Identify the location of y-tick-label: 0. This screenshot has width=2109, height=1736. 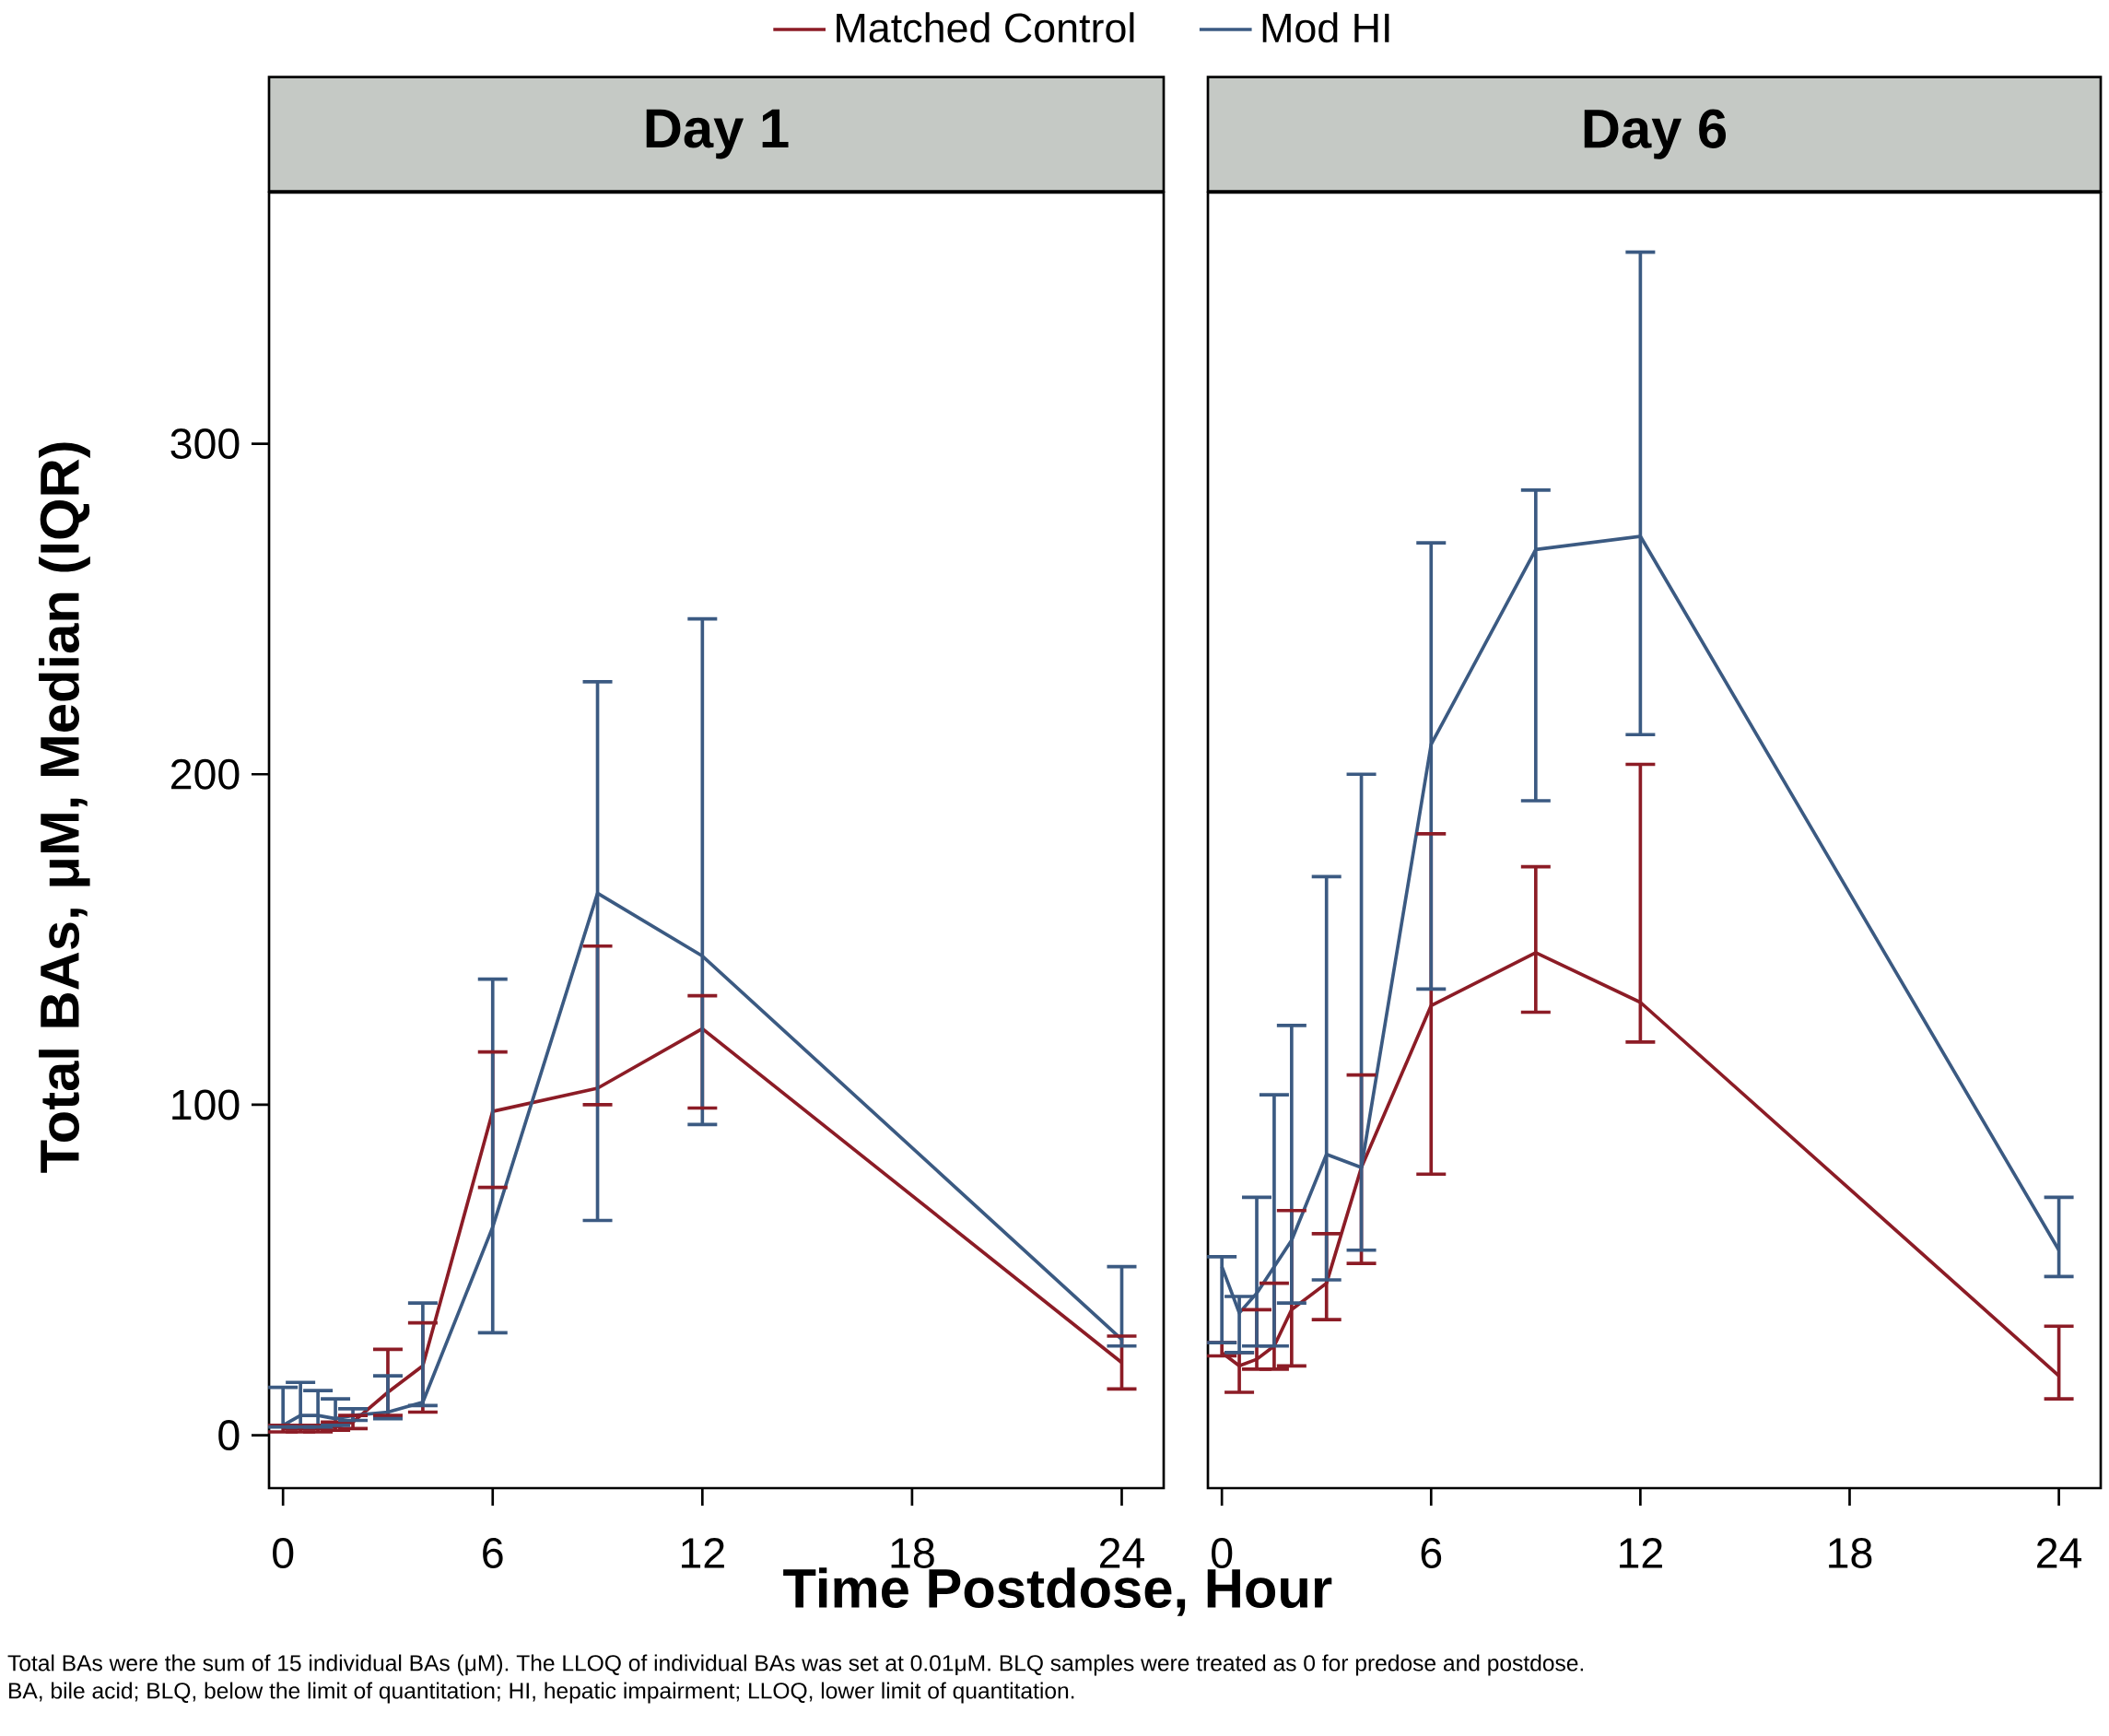
(229, 1435).